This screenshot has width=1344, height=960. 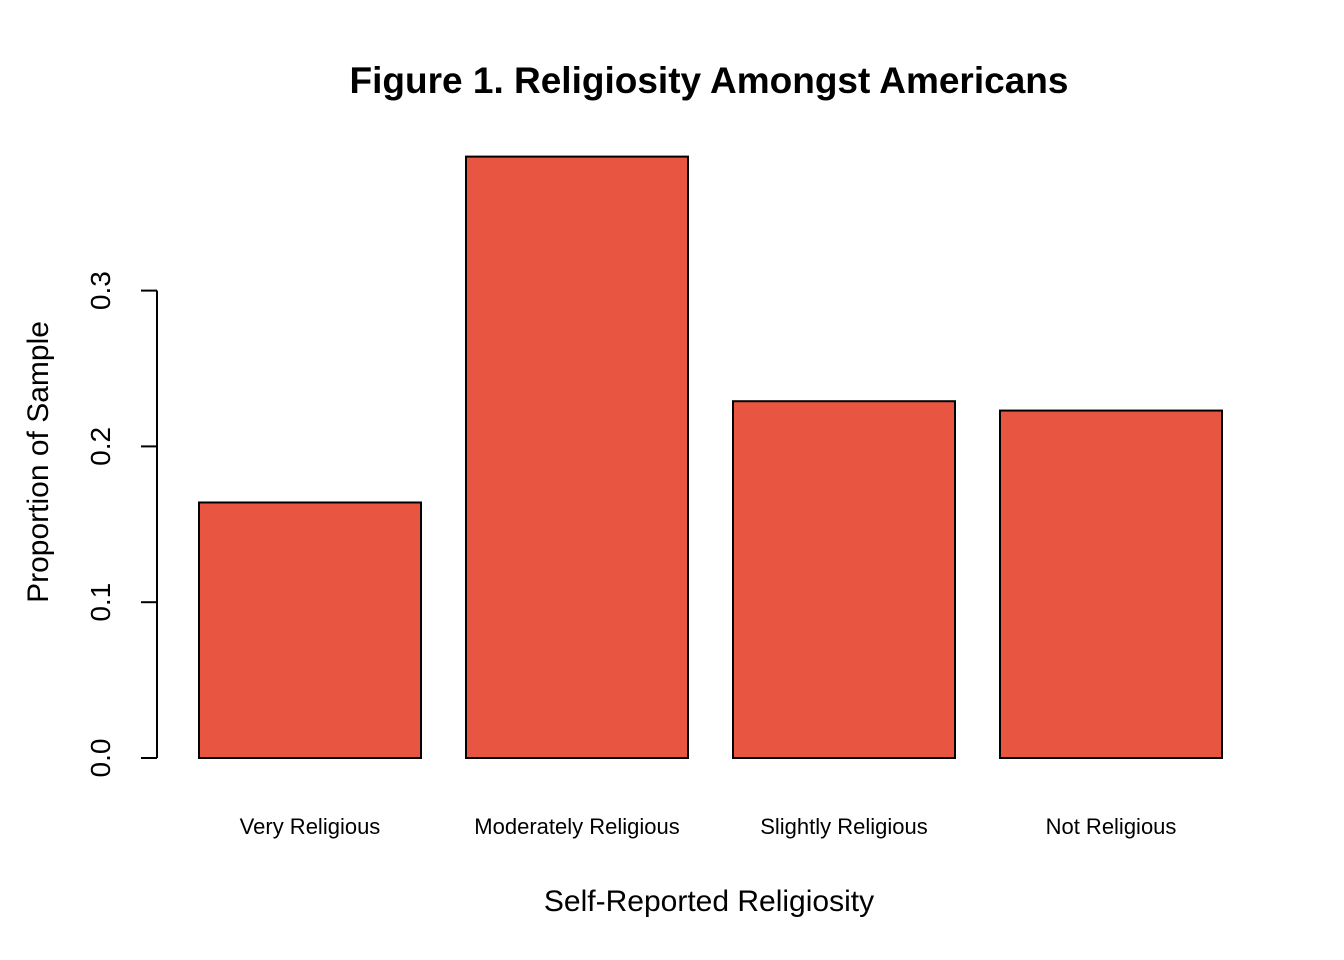 What do you see at coordinates (1111, 826) in the screenshot?
I see `x-category-label: Not Religious` at bounding box center [1111, 826].